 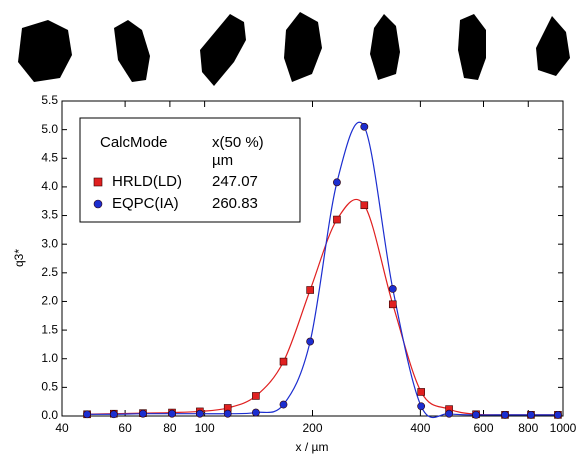 What do you see at coordinates (49, 157) in the screenshot?
I see `y-tick-label: 4.5` at bounding box center [49, 157].